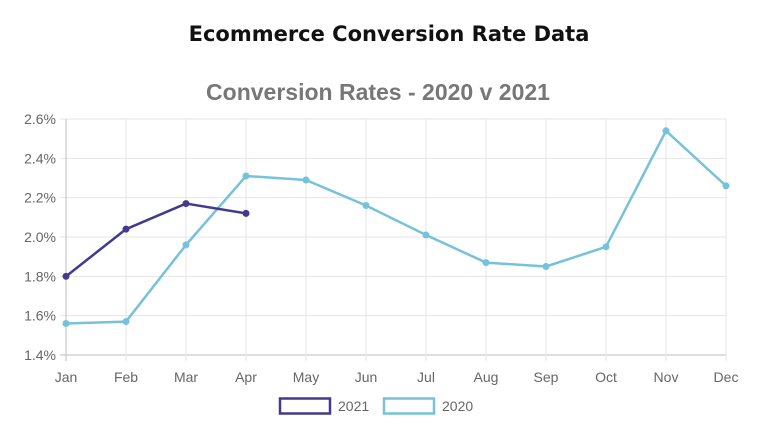 This screenshot has width=778, height=442. I want to click on x-tick-label: Jan, so click(66, 377).